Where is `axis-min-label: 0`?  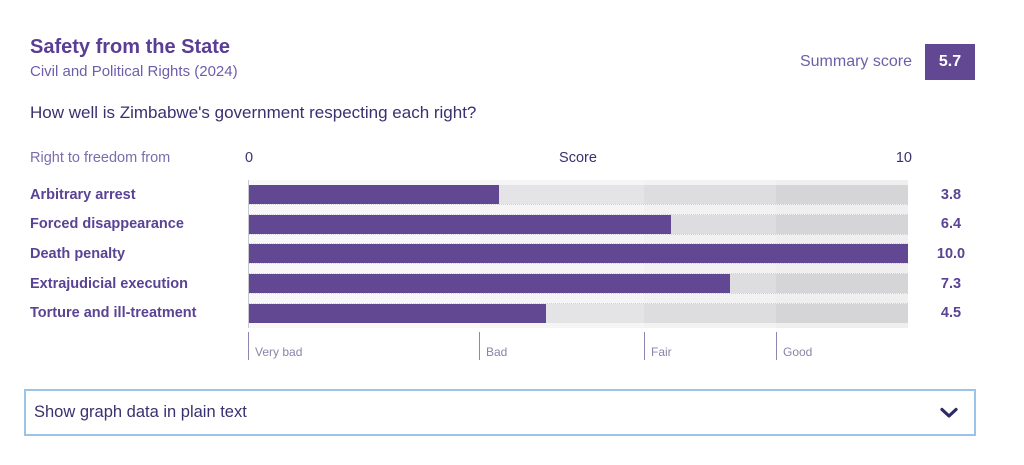 axis-min-label: 0 is located at coordinates (249, 158).